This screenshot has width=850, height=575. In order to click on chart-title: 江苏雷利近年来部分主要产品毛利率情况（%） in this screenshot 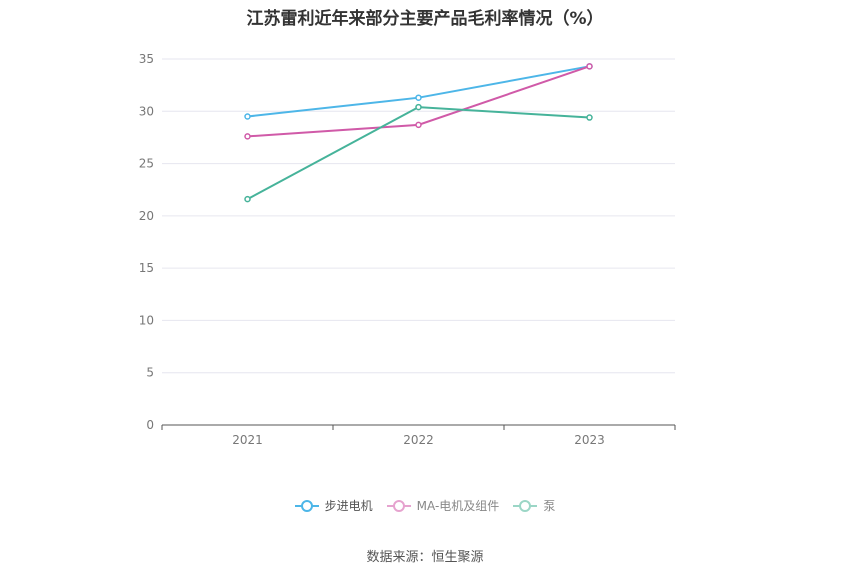, I will do `click(425, 19)`.